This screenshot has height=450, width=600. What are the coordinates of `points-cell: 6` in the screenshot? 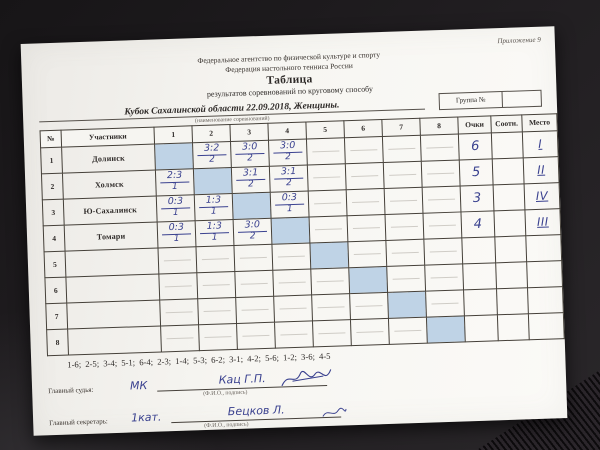 It's located at (475, 146).